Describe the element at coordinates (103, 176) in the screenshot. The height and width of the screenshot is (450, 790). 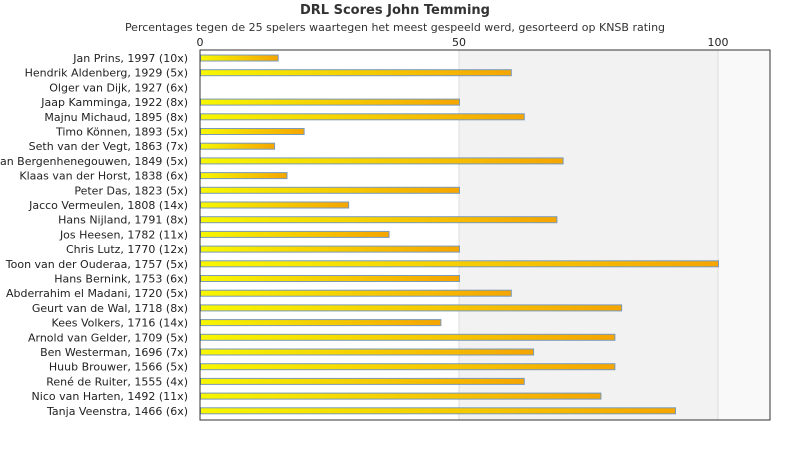
I see `category-label: Klaas van der Horst, 1838 (6x)` at that location.